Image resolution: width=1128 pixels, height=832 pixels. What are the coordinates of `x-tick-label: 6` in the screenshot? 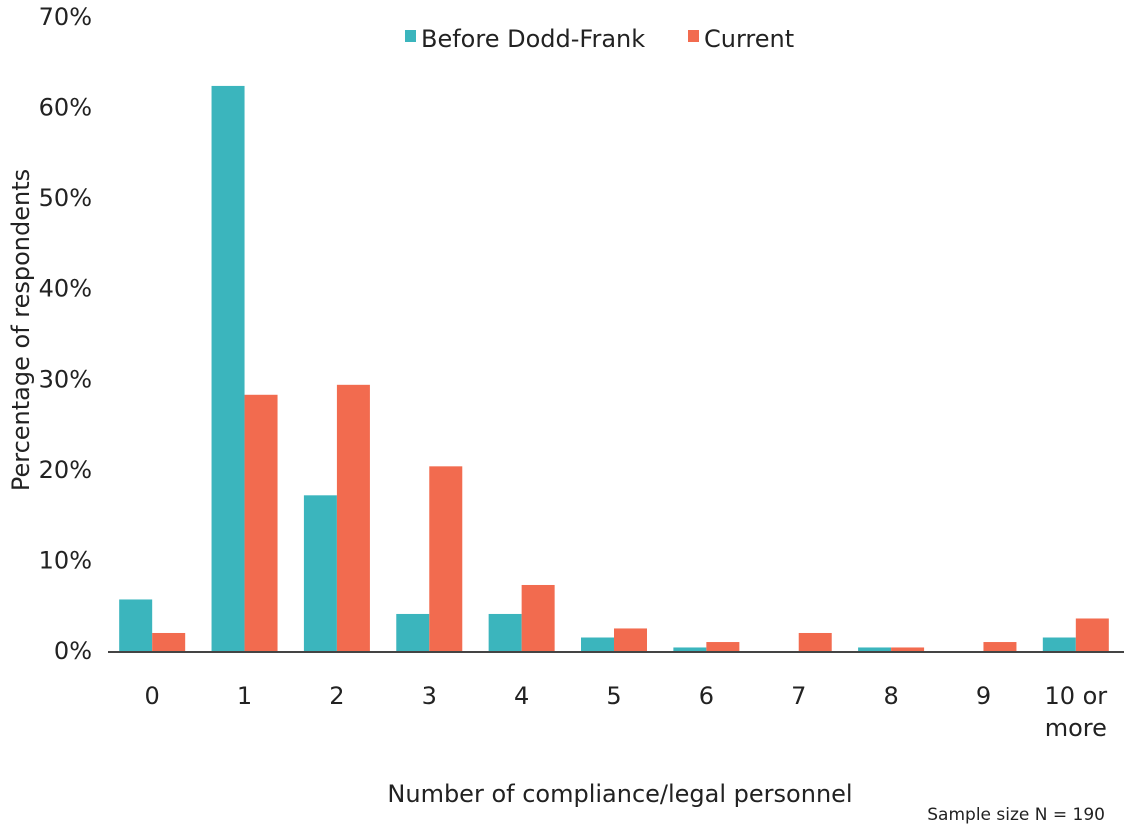 It's located at (706, 696).